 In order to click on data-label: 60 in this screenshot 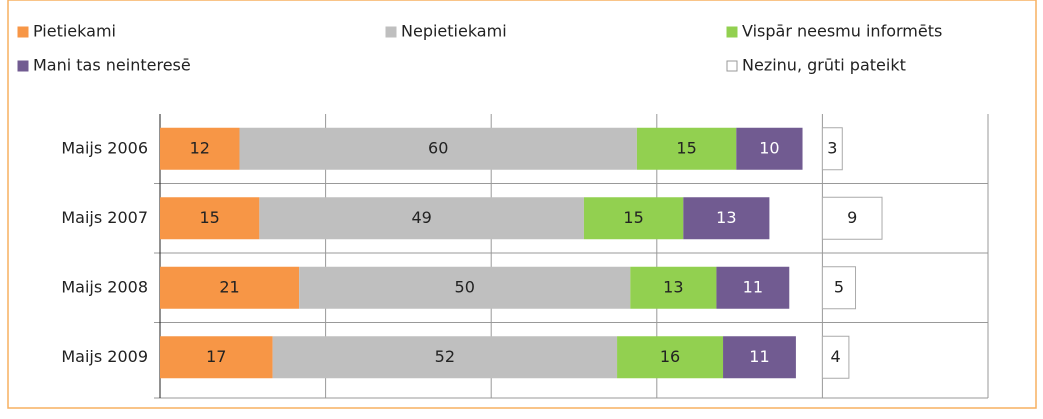, I will do `click(438, 147)`.